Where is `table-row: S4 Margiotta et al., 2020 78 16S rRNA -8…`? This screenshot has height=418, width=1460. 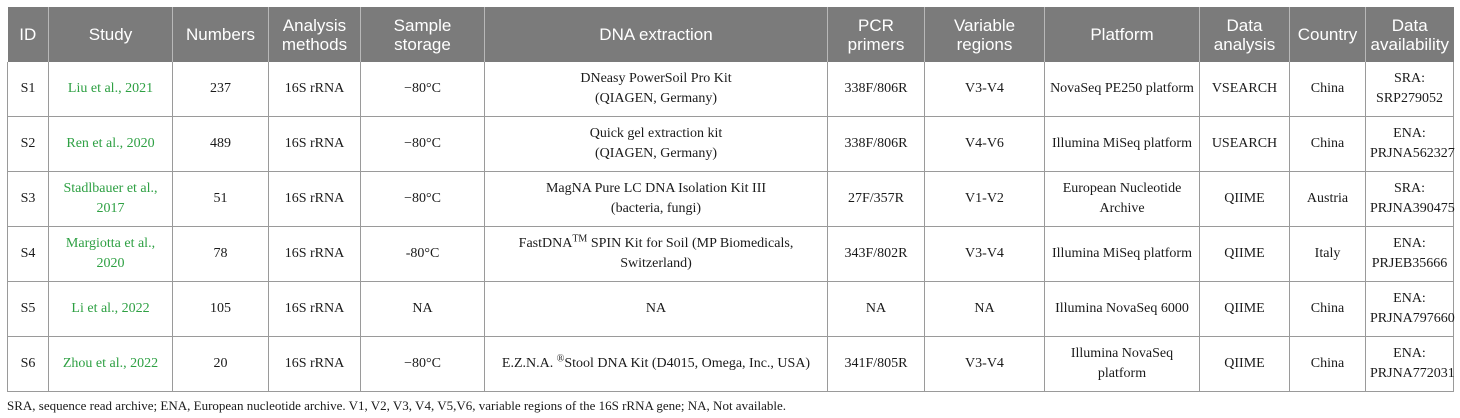 table-row: S4 Margiotta et al., 2020 78 16S rRNA -8… is located at coordinates (730, 254).